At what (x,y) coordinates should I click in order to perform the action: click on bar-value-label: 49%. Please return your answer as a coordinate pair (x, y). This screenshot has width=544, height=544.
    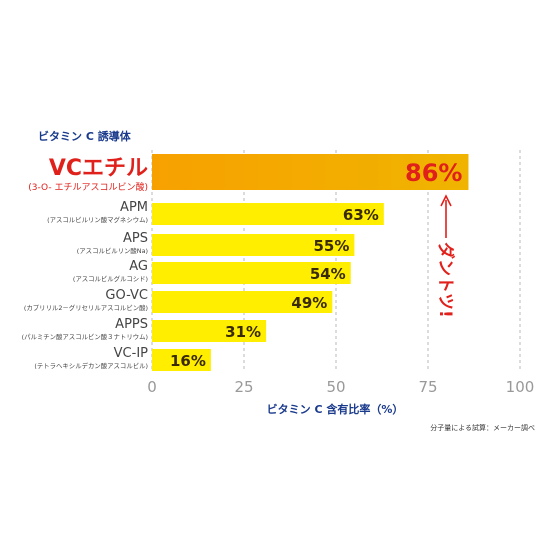
    Looking at the image, I should click on (309, 303).